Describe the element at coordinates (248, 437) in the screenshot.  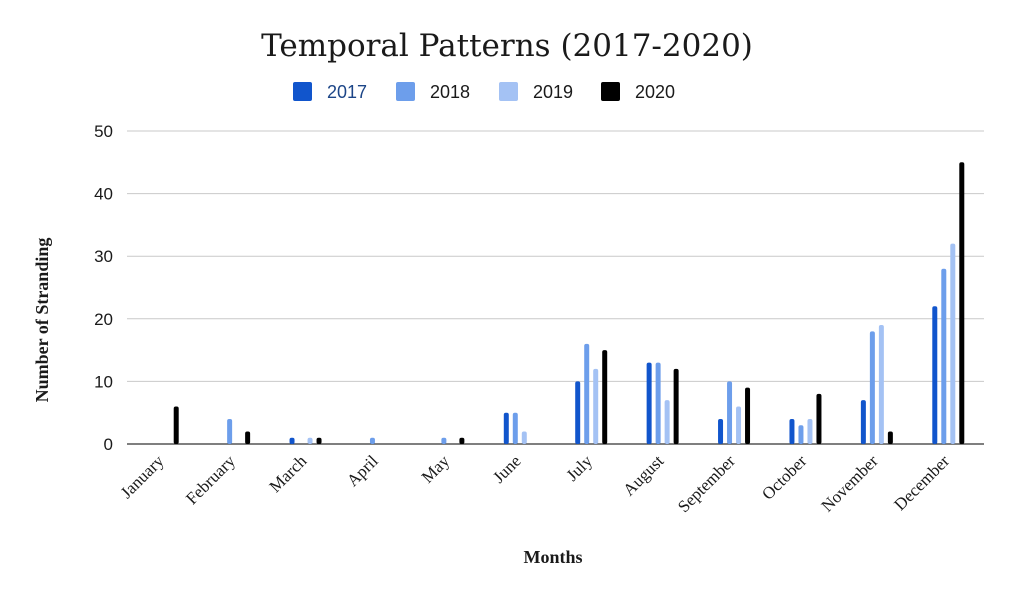
I see `bar-2020-february` at that location.